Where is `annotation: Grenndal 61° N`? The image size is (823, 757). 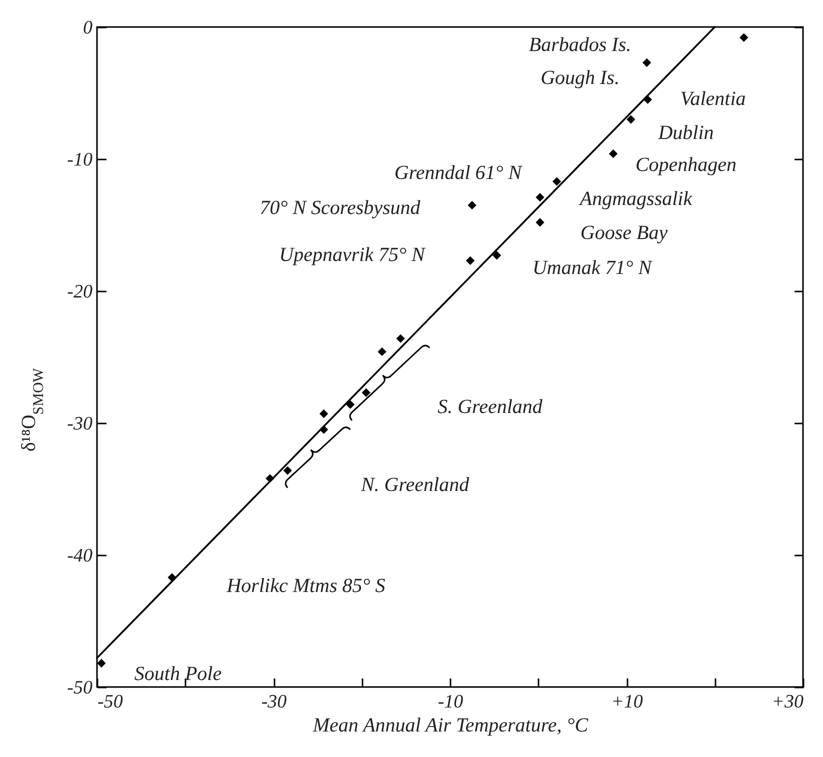
annotation: Grenndal 61° N is located at coordinates (459, 173).